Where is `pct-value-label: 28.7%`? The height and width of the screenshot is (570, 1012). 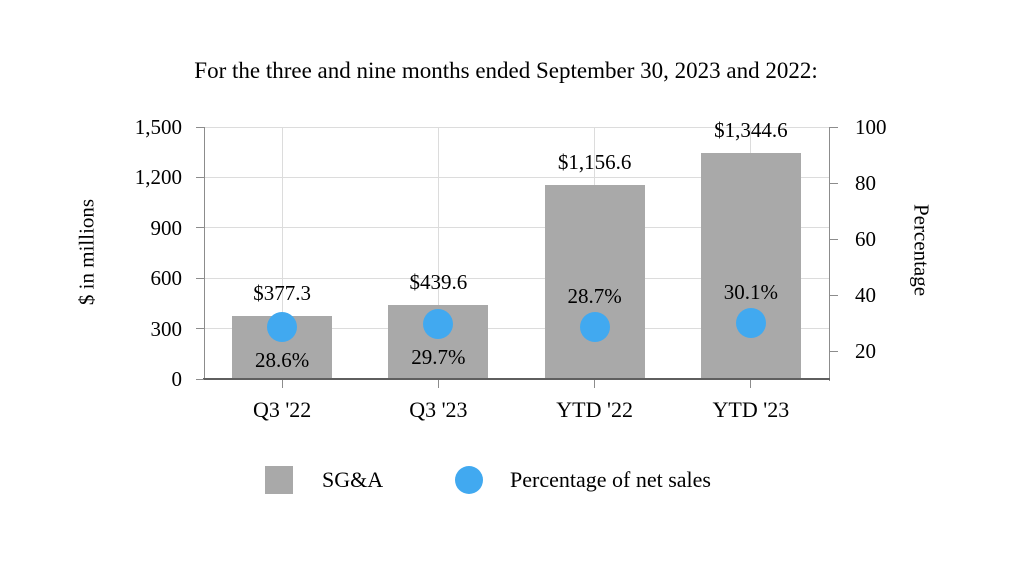
pct-value-label: 28.7% is located at coordinates (594, 295).